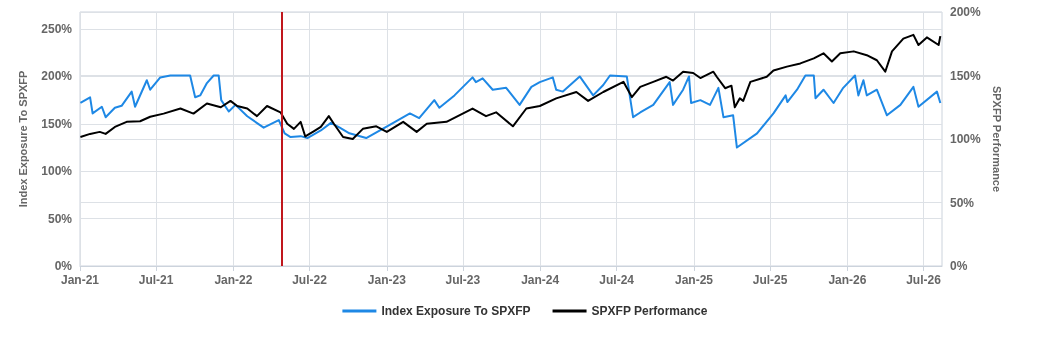 This screenshot has width=1050, height=350. Describe the element at coordinates (22, 139) in the screenshot. I see `y-axis-title: Index Exposure To SPXFP` at that location.